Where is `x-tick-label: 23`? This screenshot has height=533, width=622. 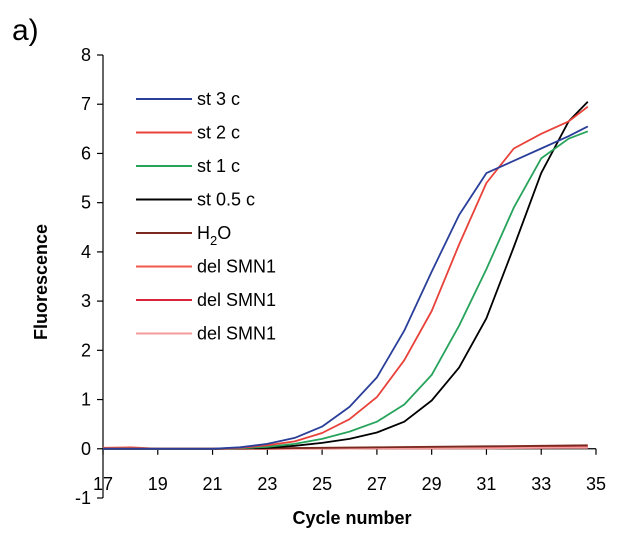
x-tick-label: 23 is located at coordinates (267, 484).